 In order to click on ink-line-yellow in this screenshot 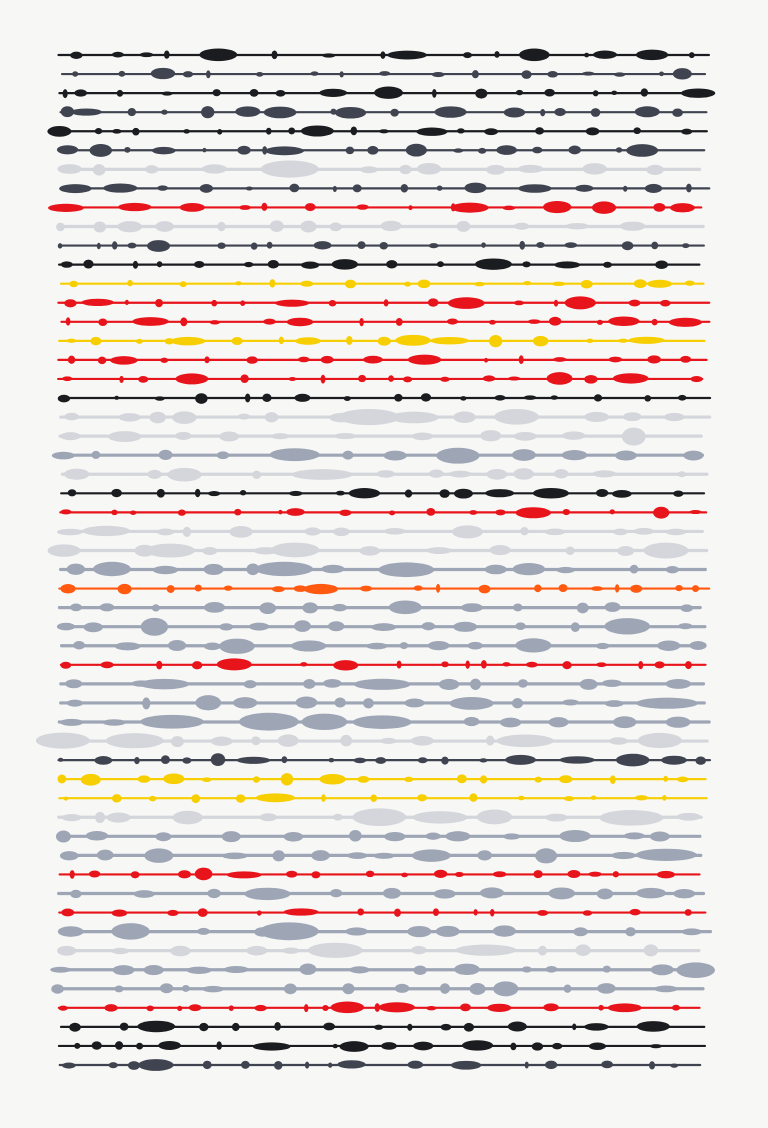, I will do `click(382, 341)`.